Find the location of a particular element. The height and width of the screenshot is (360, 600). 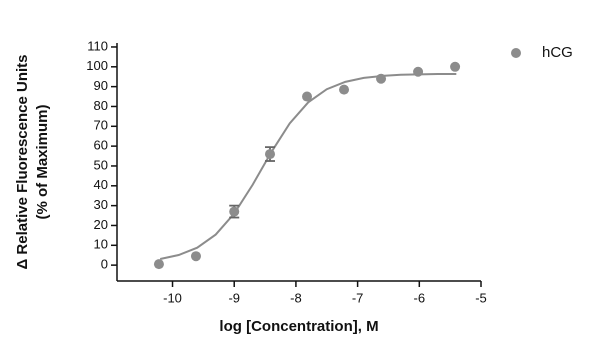

y-tick-label: 80 is located at coordinates (101, 105).